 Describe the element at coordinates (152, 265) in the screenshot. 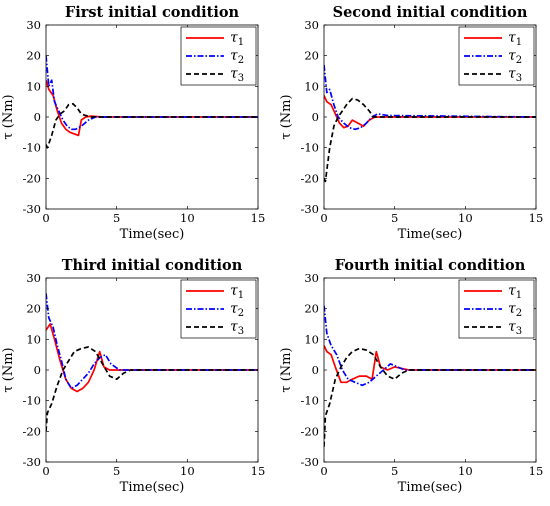

I see `chart-title: Third initial condition` at that location.